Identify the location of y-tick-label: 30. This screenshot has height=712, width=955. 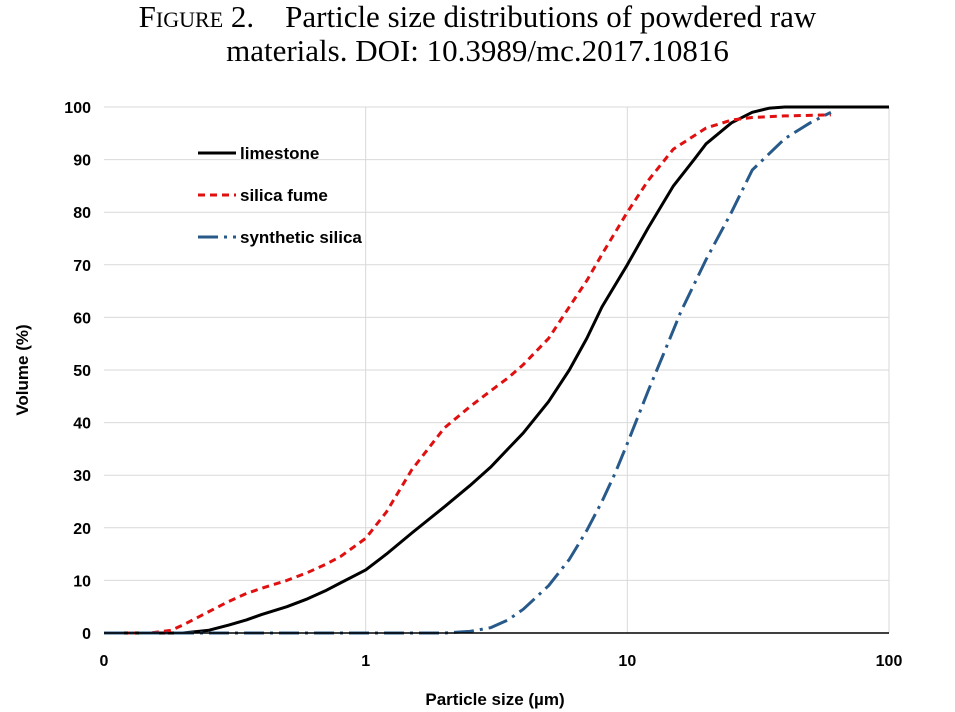
(82, 476).